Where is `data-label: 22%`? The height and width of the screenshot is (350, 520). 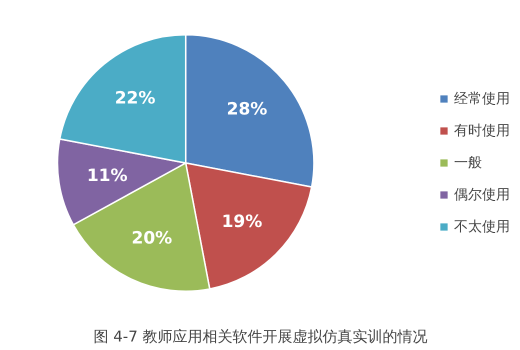 data-label: 22% is located at coordinates (135, 98).